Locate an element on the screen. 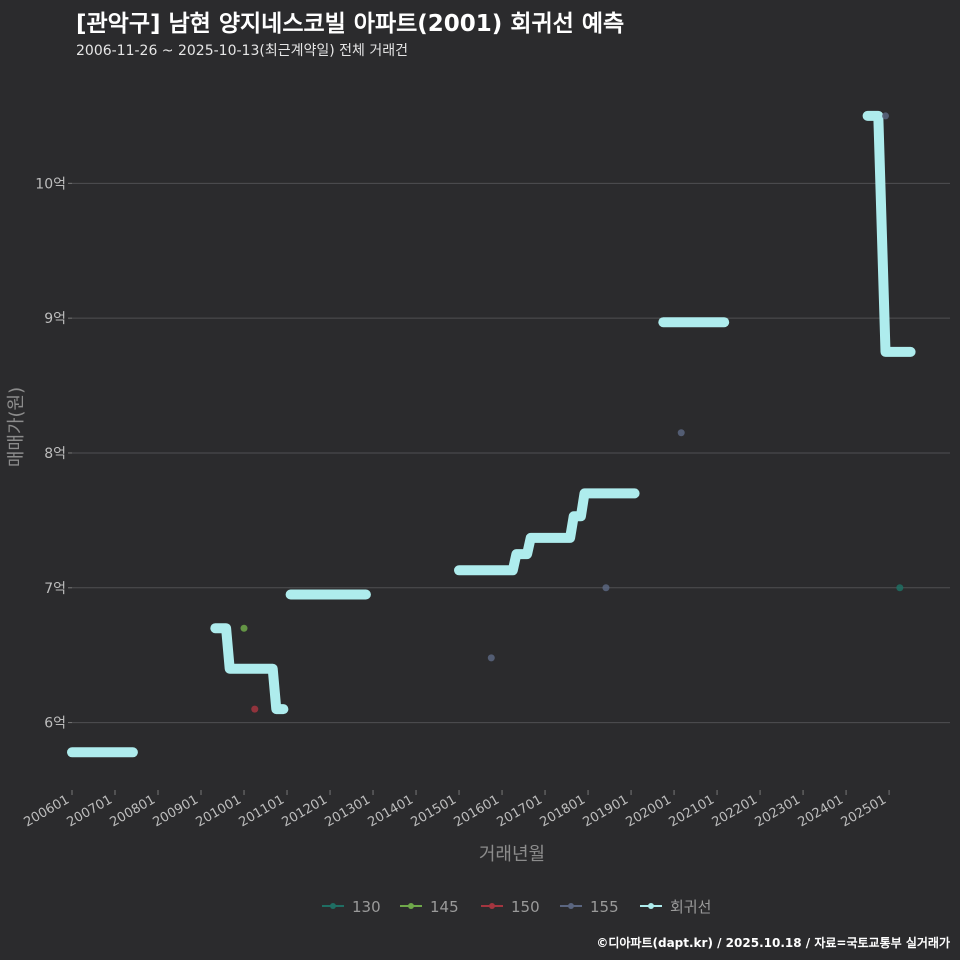 The width and height of the screenshot is (960, 960). legend-label: 회귀선 is located at coordinates (690, 907).